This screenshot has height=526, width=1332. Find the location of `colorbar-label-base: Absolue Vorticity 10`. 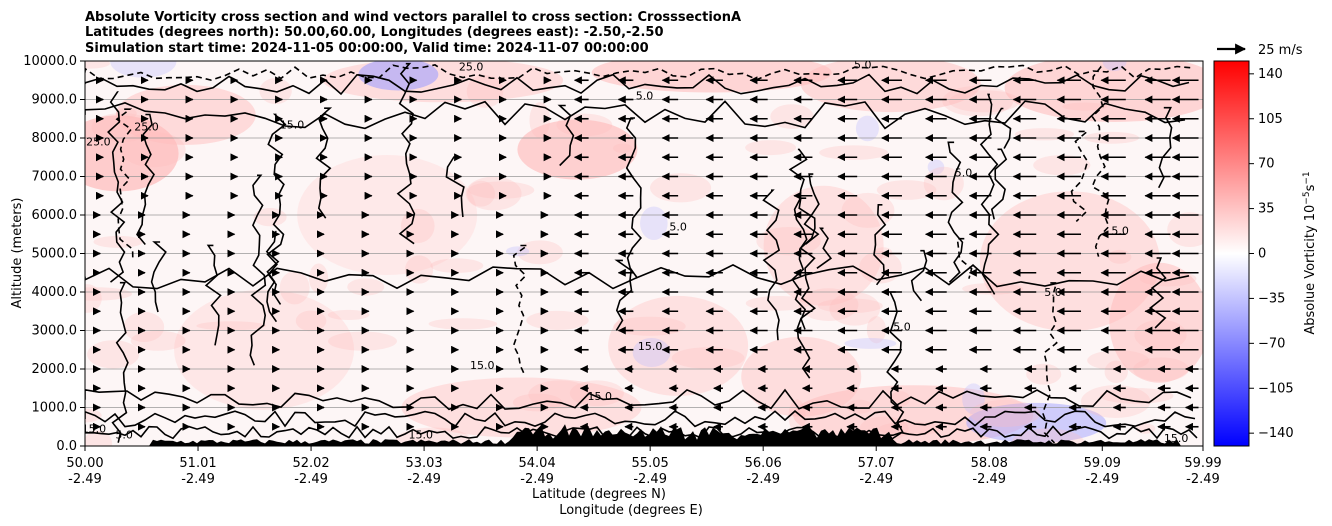

colorbar-label-base: Absolue Vorticity 10 is located at coordinates (1310, 270).